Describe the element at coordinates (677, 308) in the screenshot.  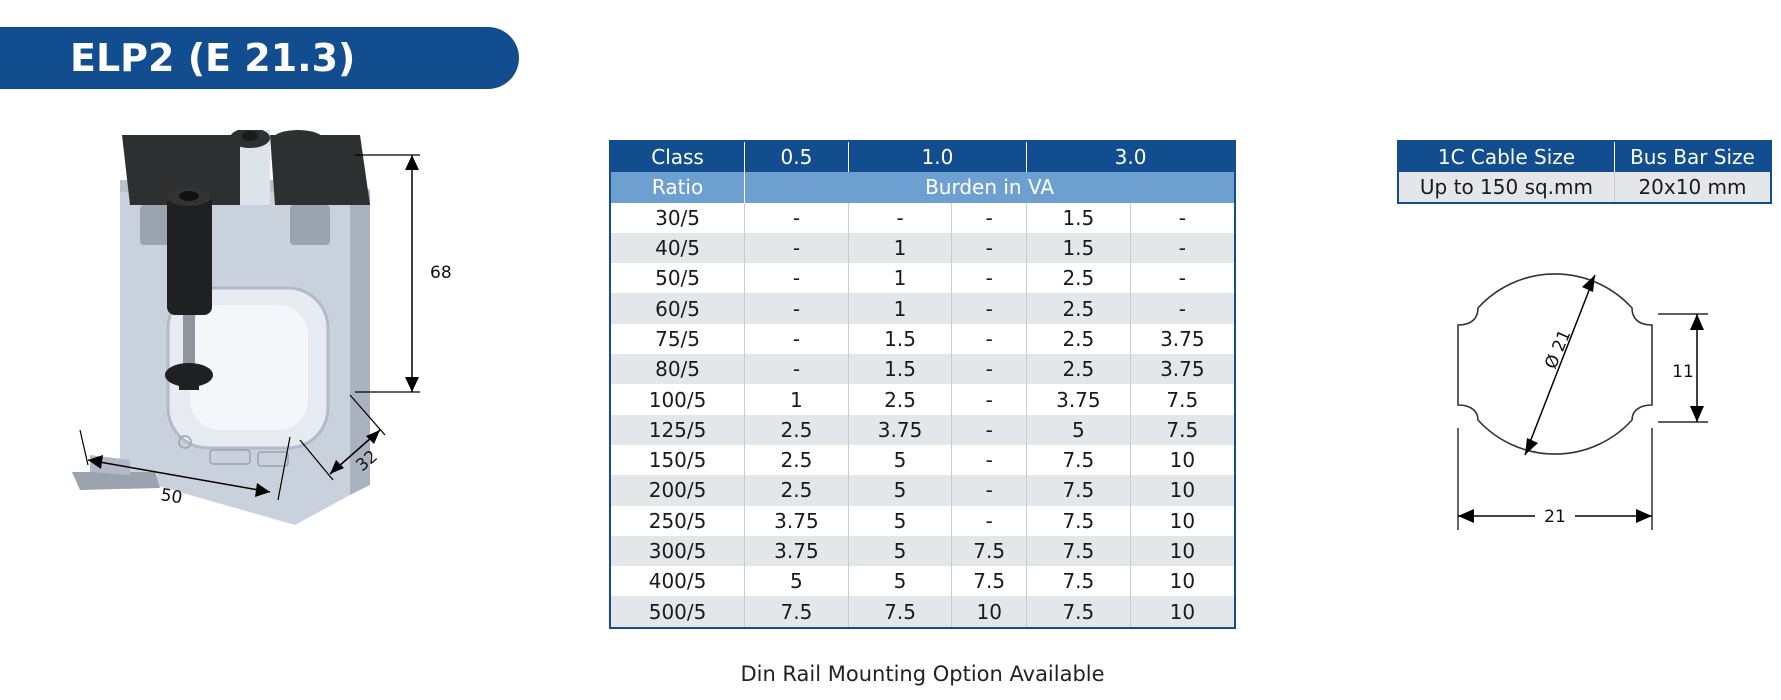
I see `ratio-cell: 60/5` at that location.